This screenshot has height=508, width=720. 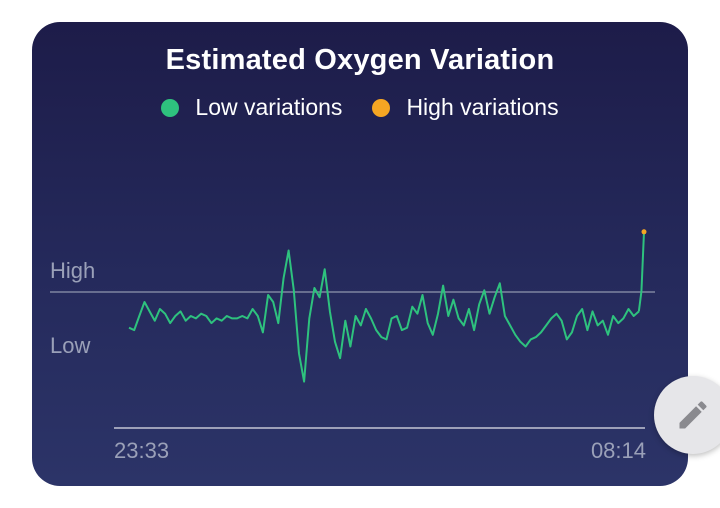 I want to click on chart-legend: Low variations High variations, so click(x=360, y=107).